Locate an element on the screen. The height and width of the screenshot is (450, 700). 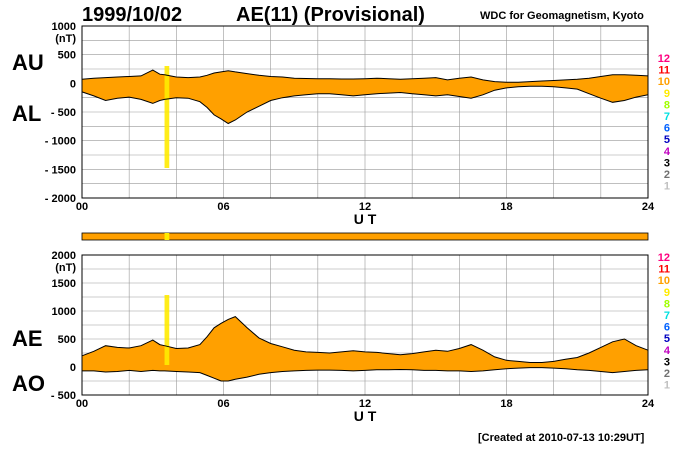
index-title: AE(11) (Provisional) is located at coordinates (330, 15).